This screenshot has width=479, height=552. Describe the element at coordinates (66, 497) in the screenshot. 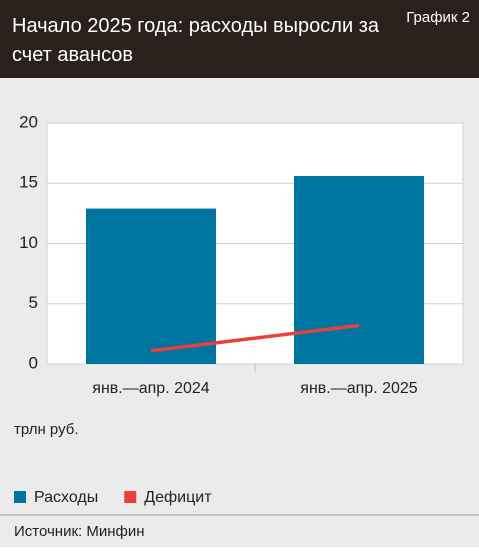

I see `legend-label: Расходы` at that location.